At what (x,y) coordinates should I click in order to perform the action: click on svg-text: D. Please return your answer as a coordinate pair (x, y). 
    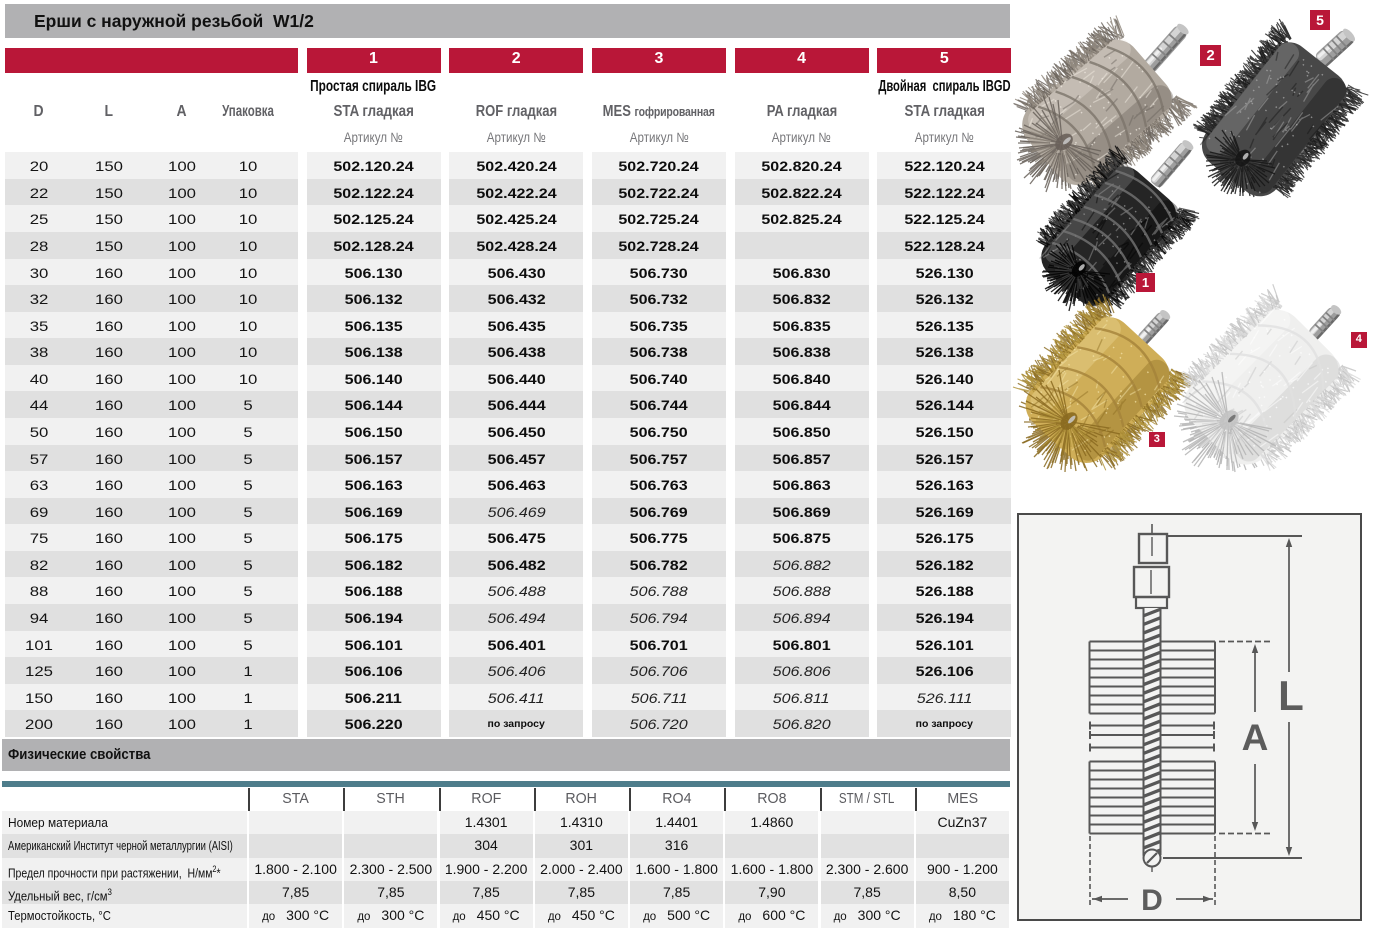
    Looking at the image, I should click on (1152, 900).